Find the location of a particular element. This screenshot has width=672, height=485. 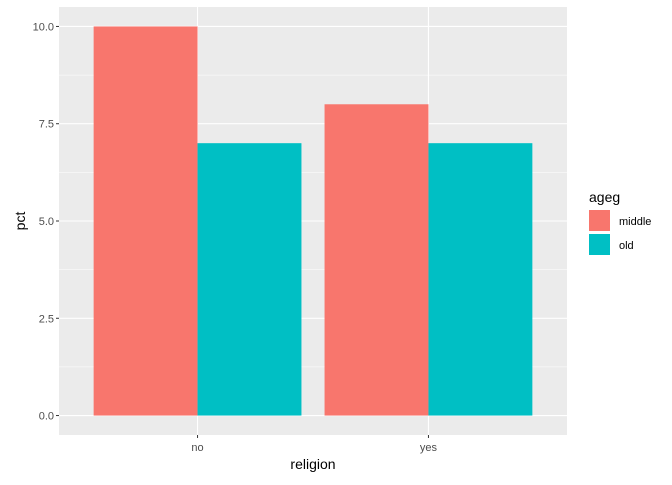

legend-label-middle: middle is located at coordinates (635, 222).